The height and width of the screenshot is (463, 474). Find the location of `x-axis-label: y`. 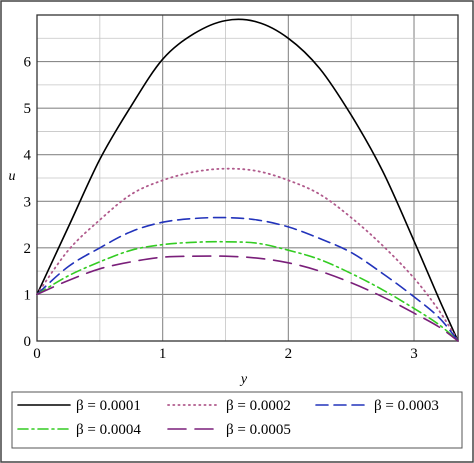

x-axis-label: y is located at coordinates (243, 379).